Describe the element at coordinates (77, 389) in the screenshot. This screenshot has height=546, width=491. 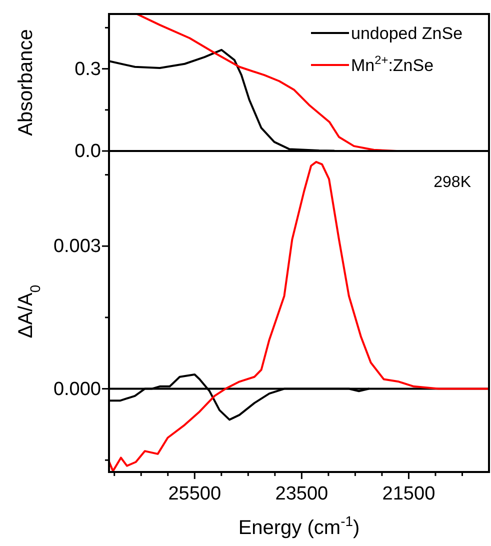
I see `y-tick-label: 0.000` at that location.